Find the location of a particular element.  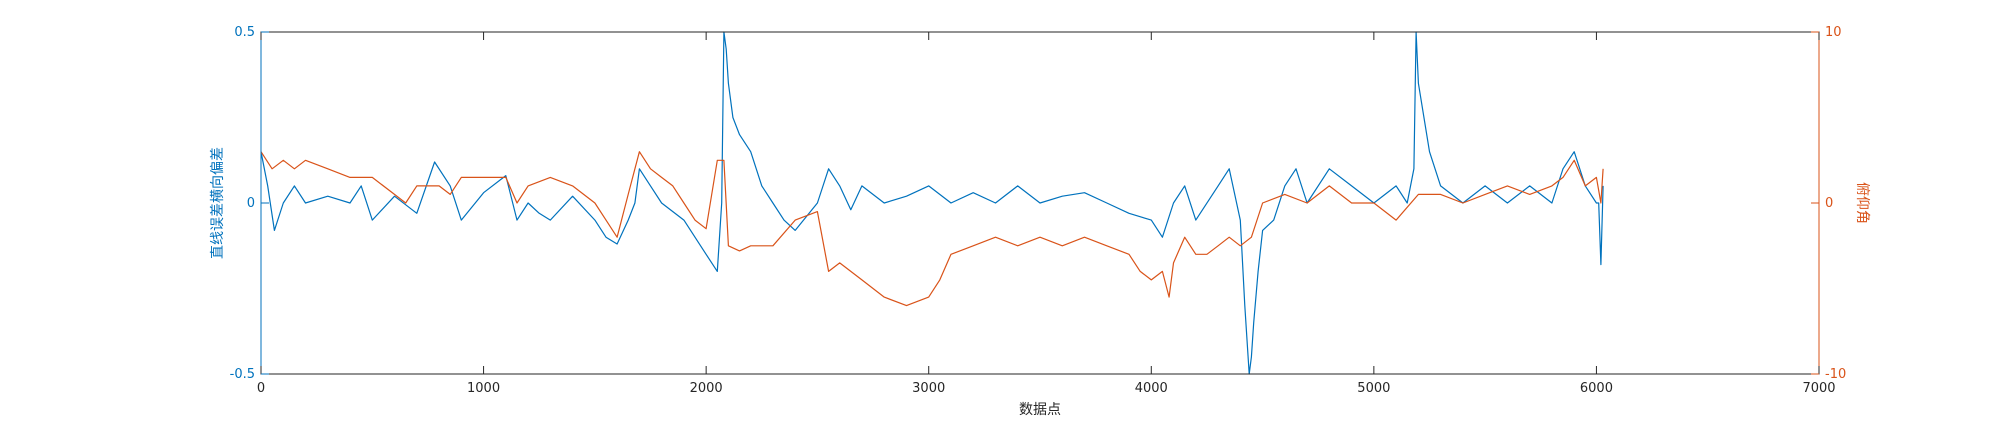

left-y-tick-label: 0.5 is located at coordinates (244, 32).